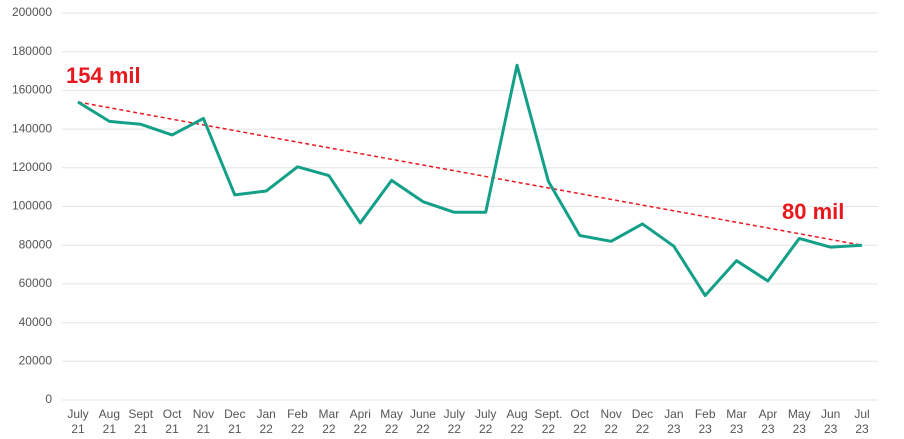  What do you see at coordinates (360, 421) in the screenshot?
I see `x-tick-label: Apri 22` at bounding box center [360, 421].